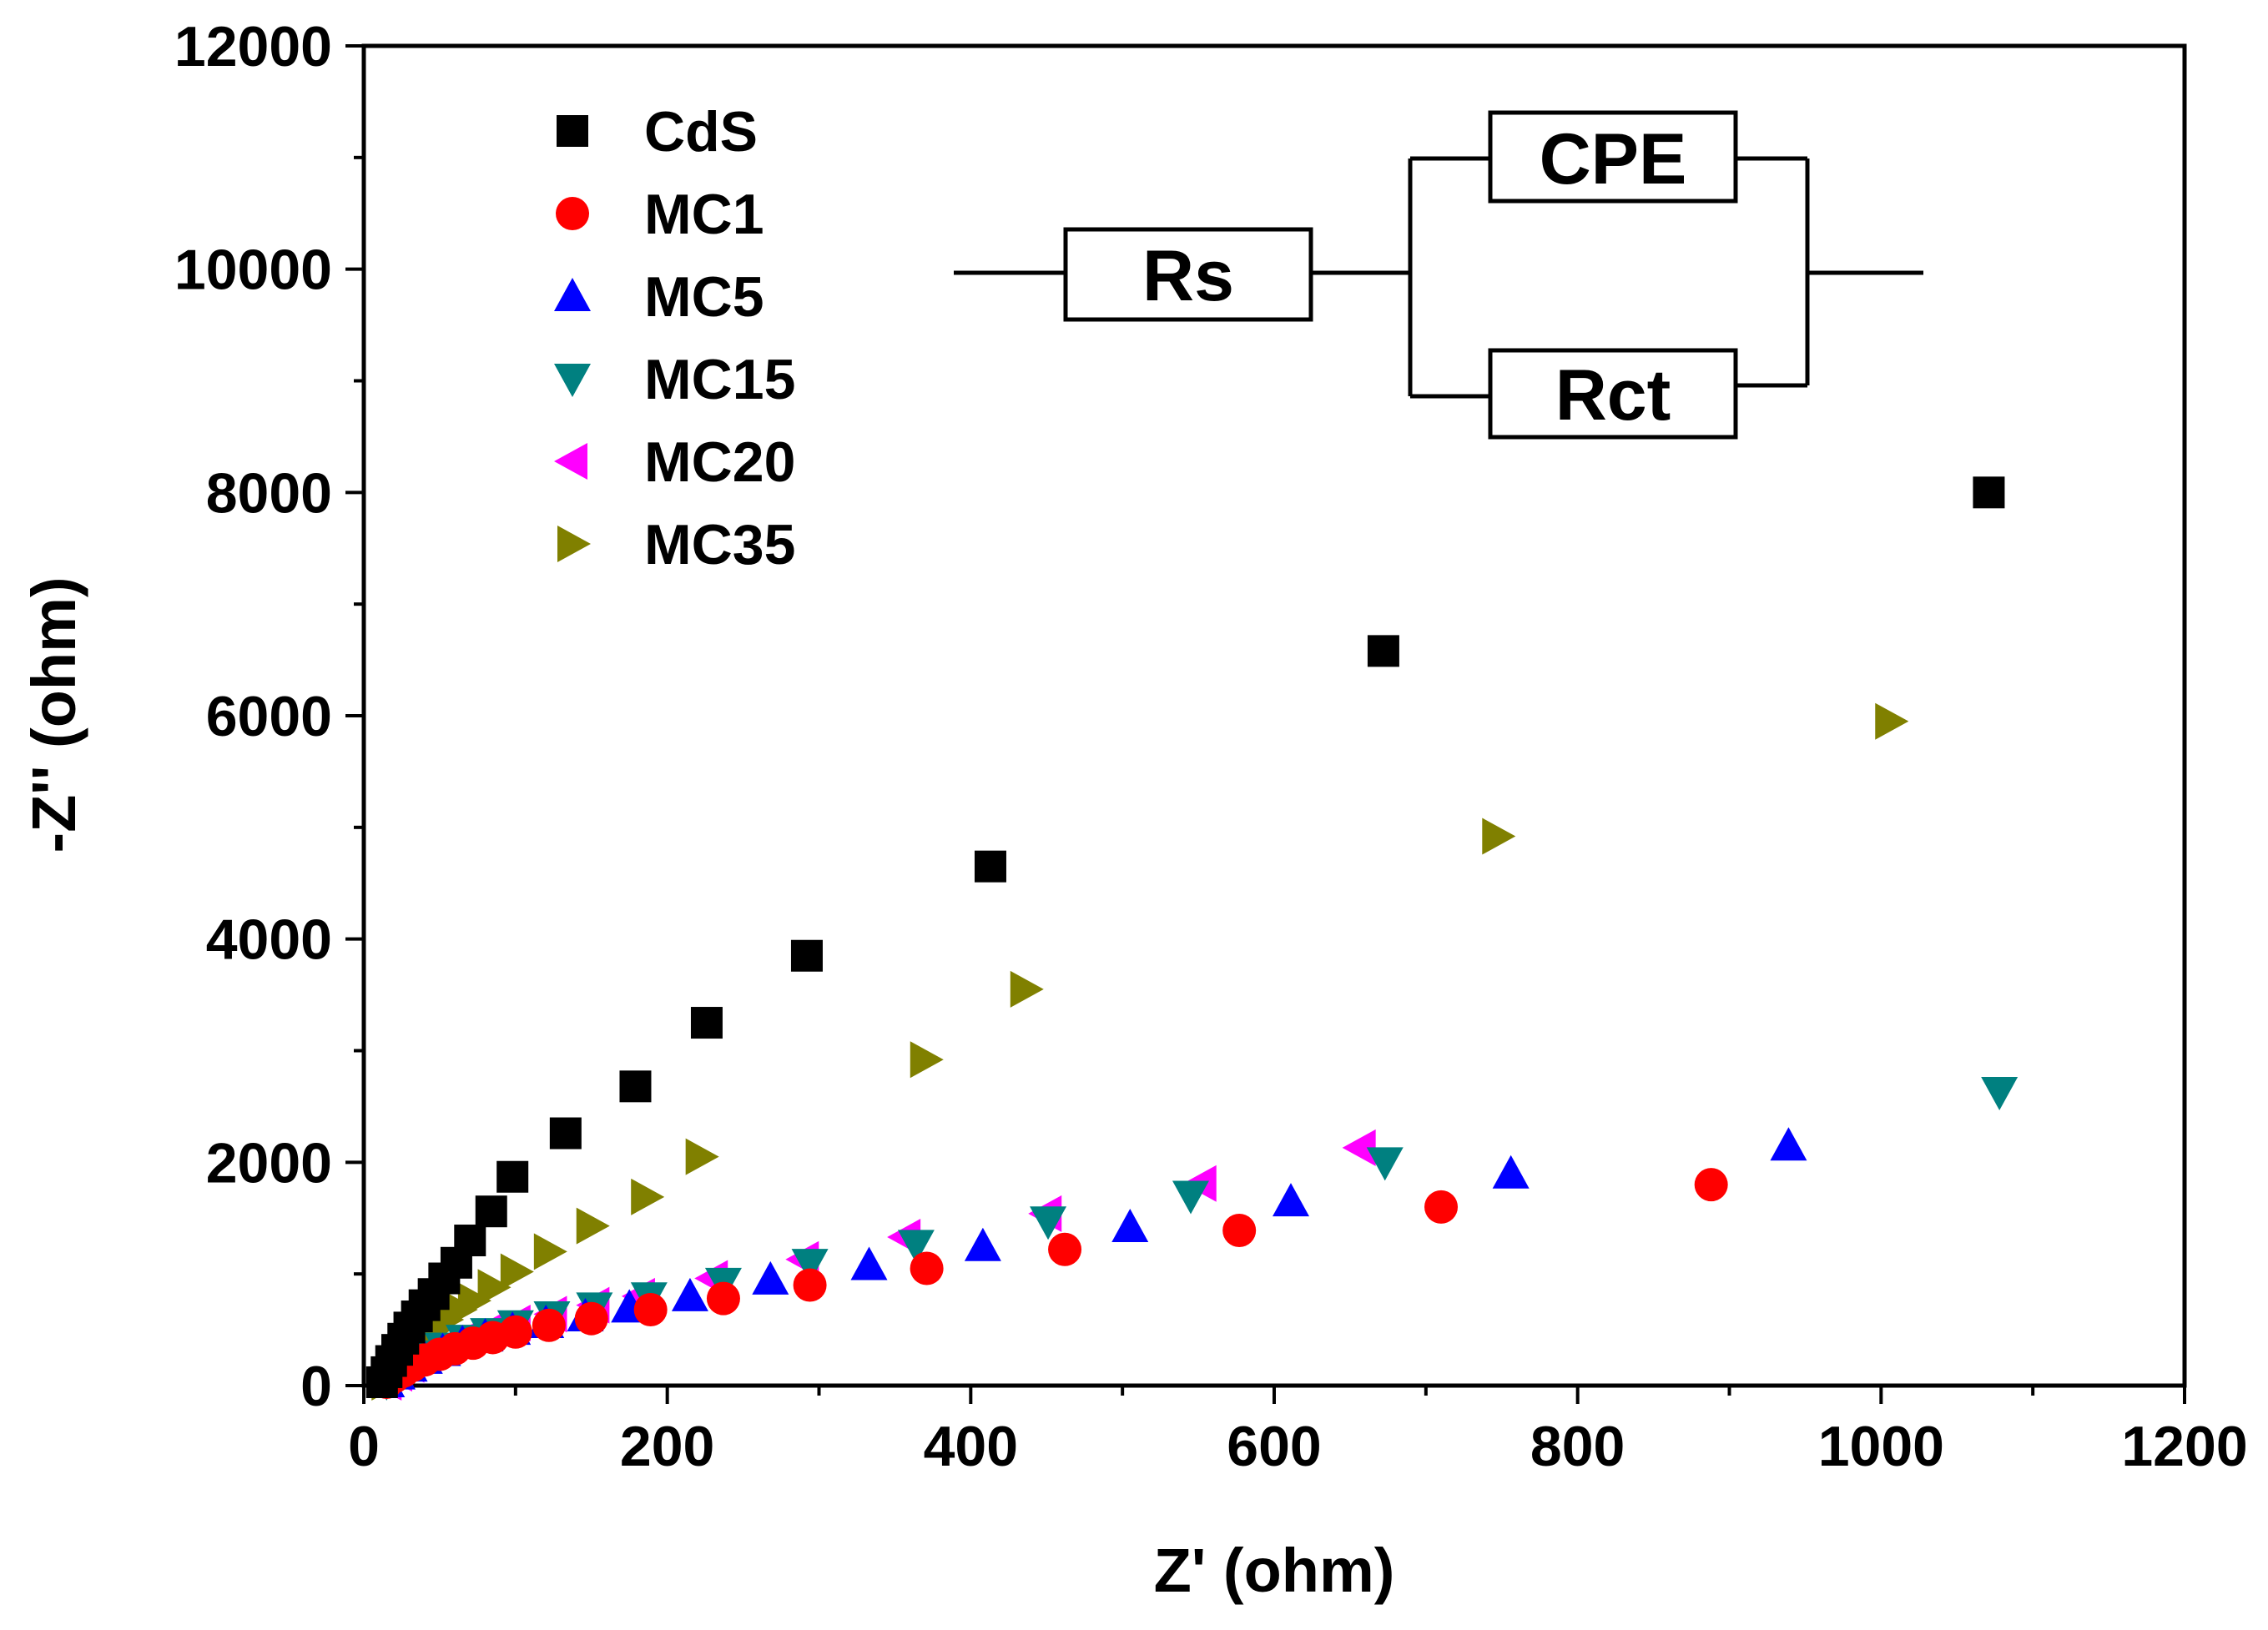  I want to click on circuit-rs-label: Rs, so click(1188, 276).